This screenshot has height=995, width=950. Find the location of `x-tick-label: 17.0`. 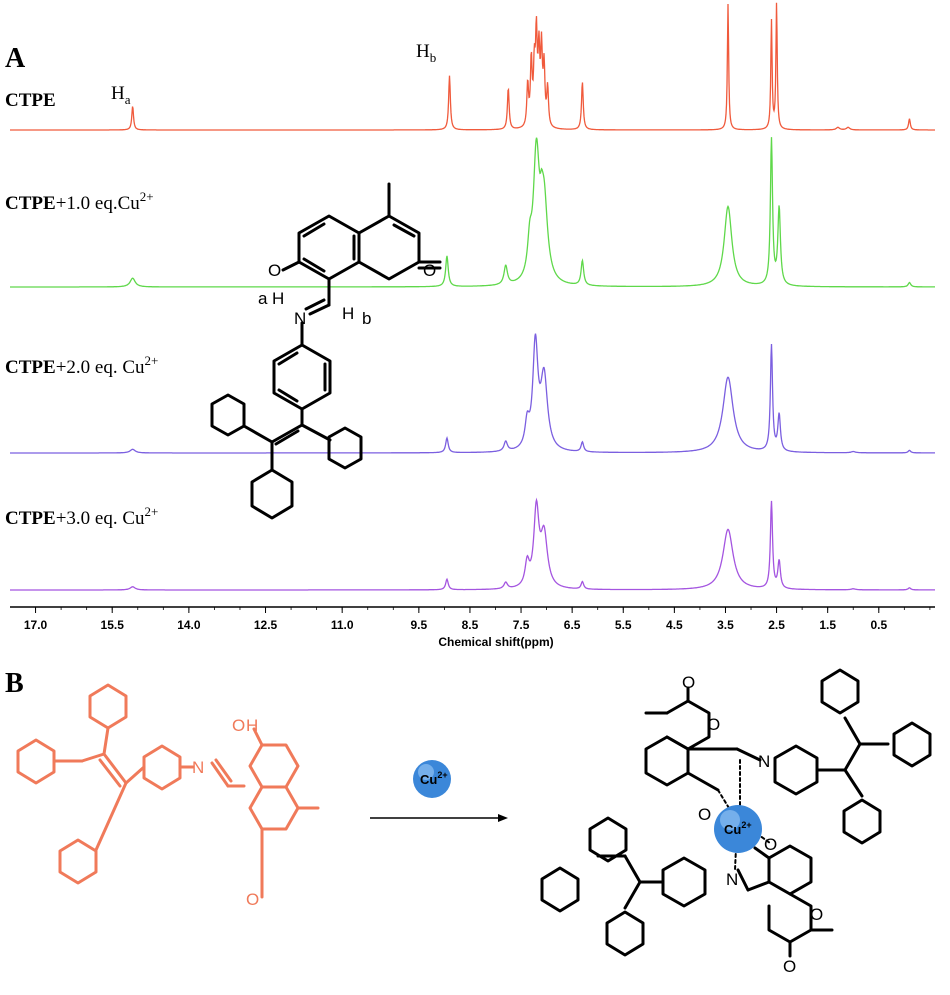

x-tick-label: 17.0 is located at coordinates (36, 625).